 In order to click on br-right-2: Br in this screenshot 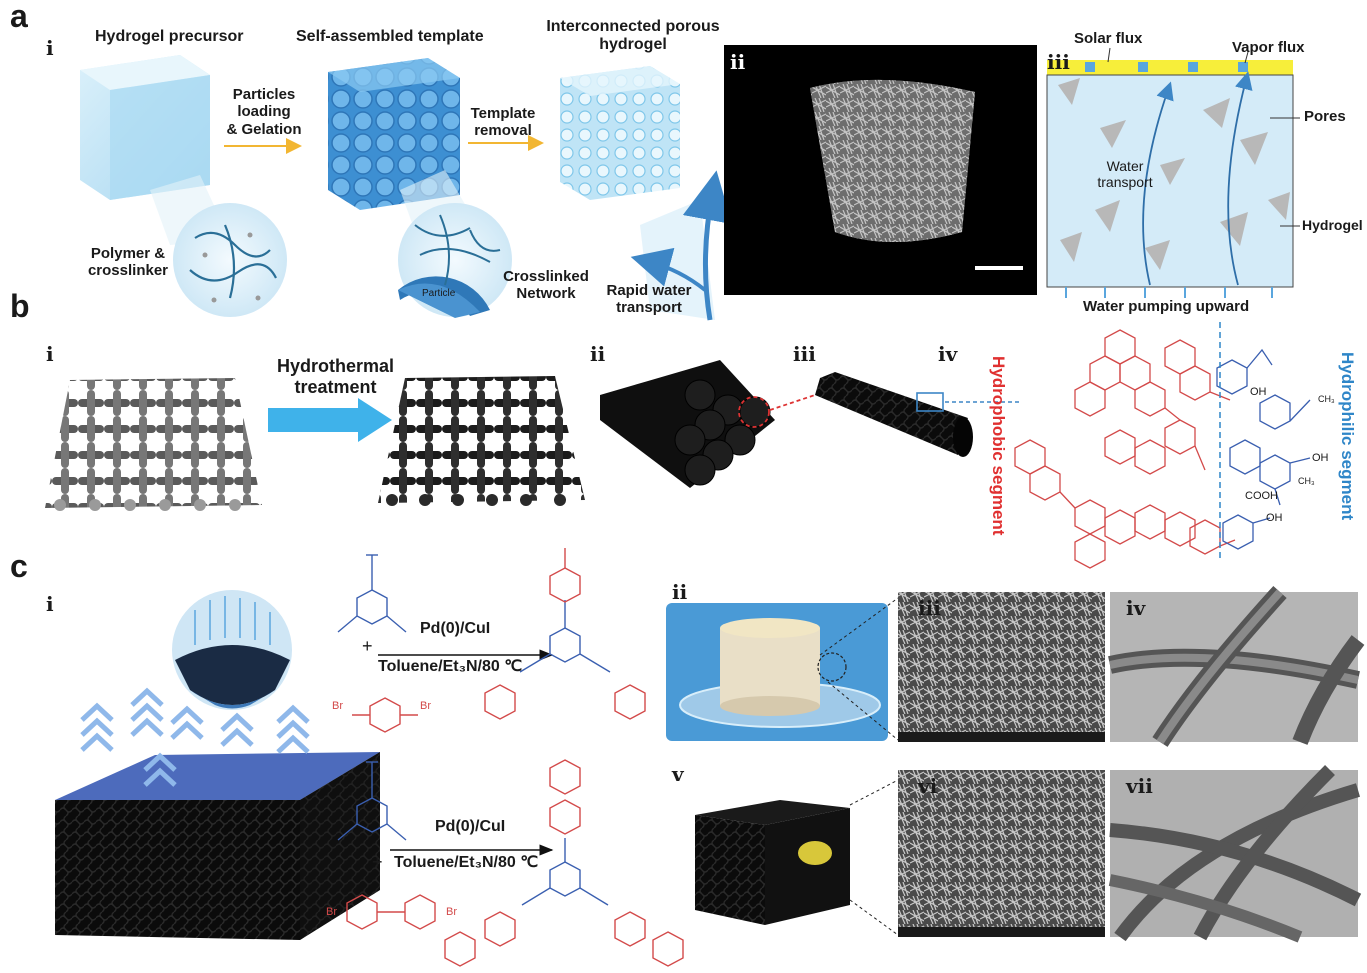, I will do `click(451, 912)`.